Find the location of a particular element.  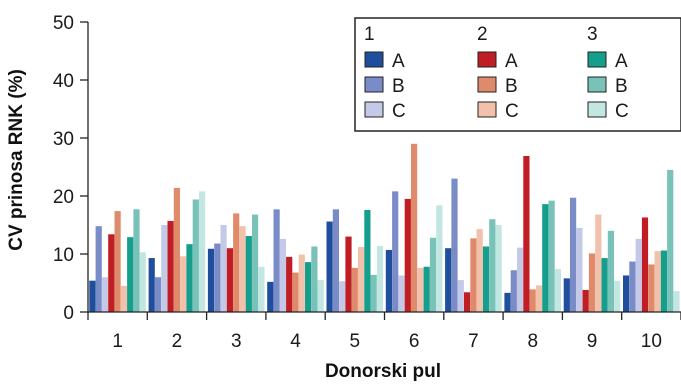

legend-swatch-2-C is located at coordinates (487, 109).